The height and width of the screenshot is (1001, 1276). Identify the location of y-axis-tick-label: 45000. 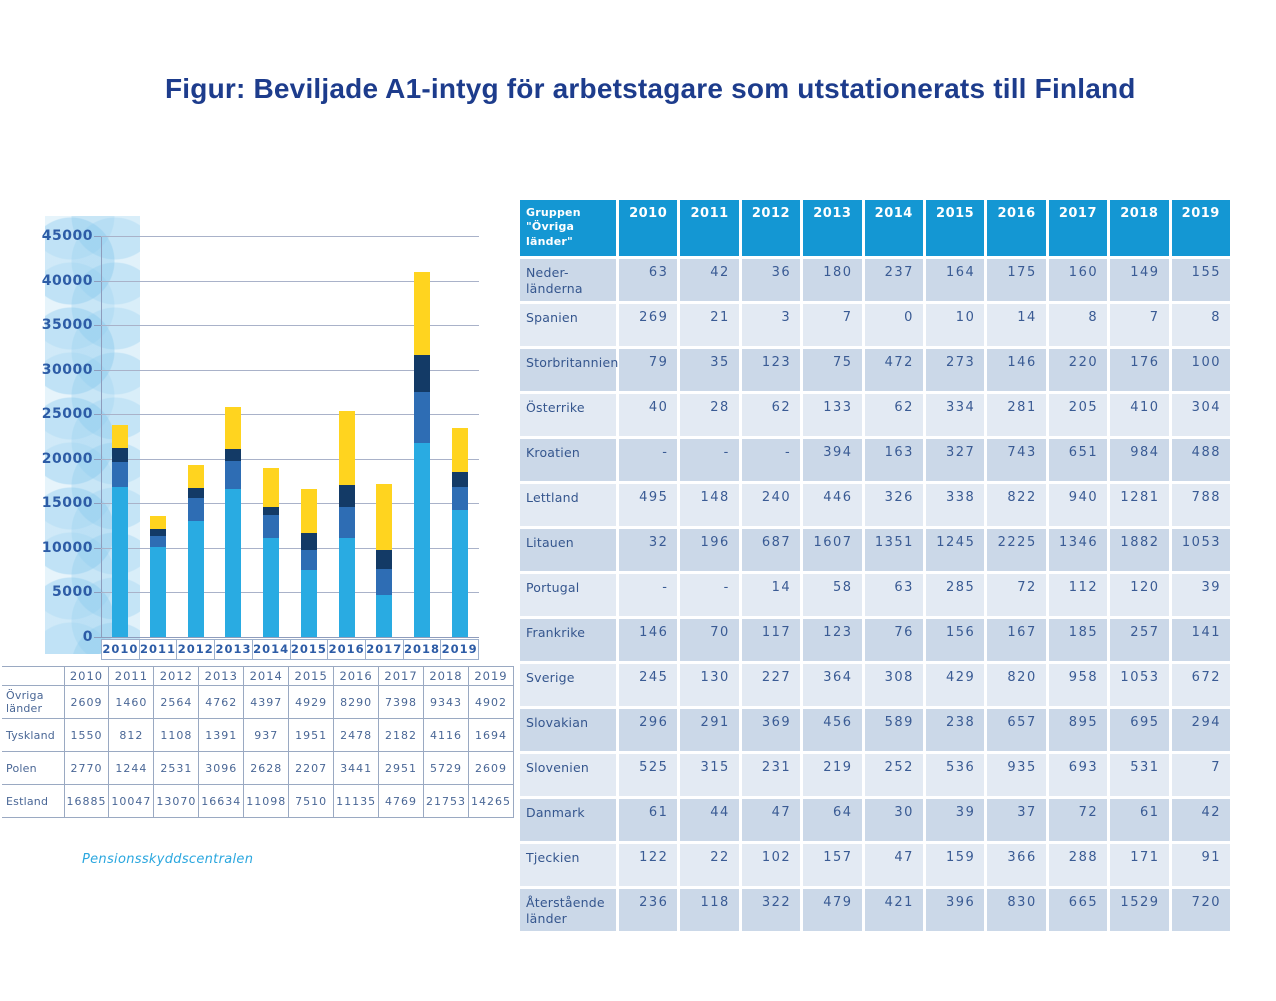
(67, 236).